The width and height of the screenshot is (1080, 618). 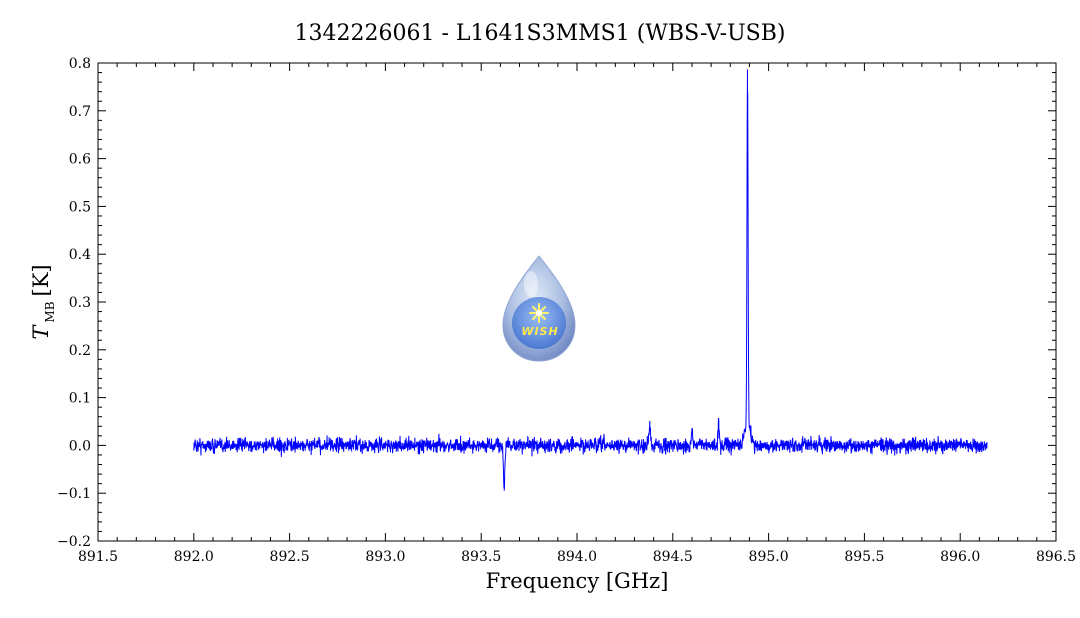 I want to click on y-tick-label: 0.0, so click(x=80, y=446).